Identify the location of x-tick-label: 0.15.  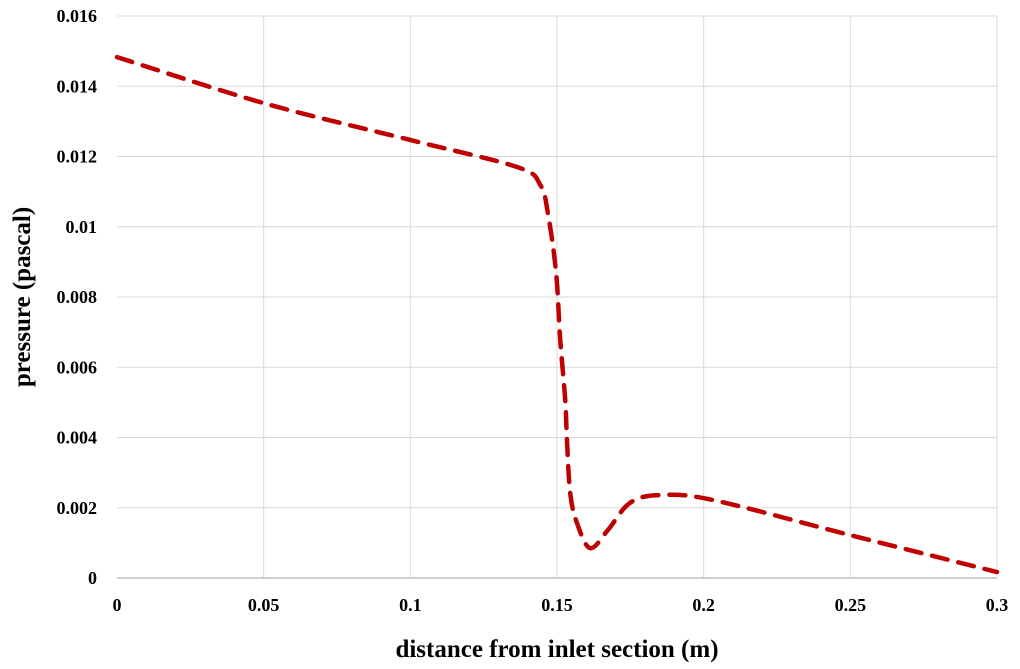
(557, 605).